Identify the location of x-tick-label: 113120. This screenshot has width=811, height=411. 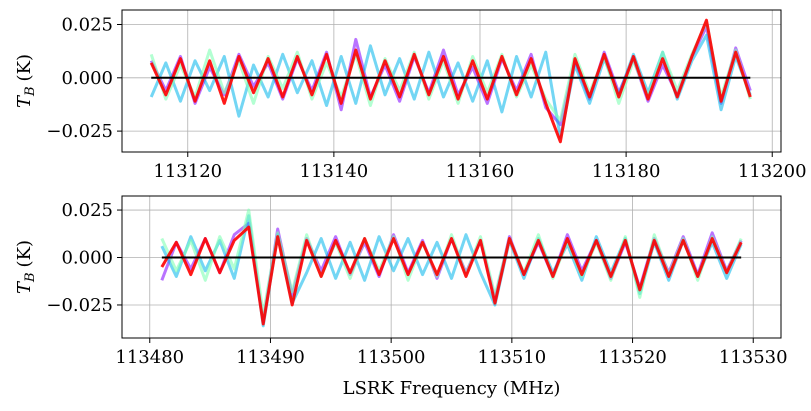
(187, 171).